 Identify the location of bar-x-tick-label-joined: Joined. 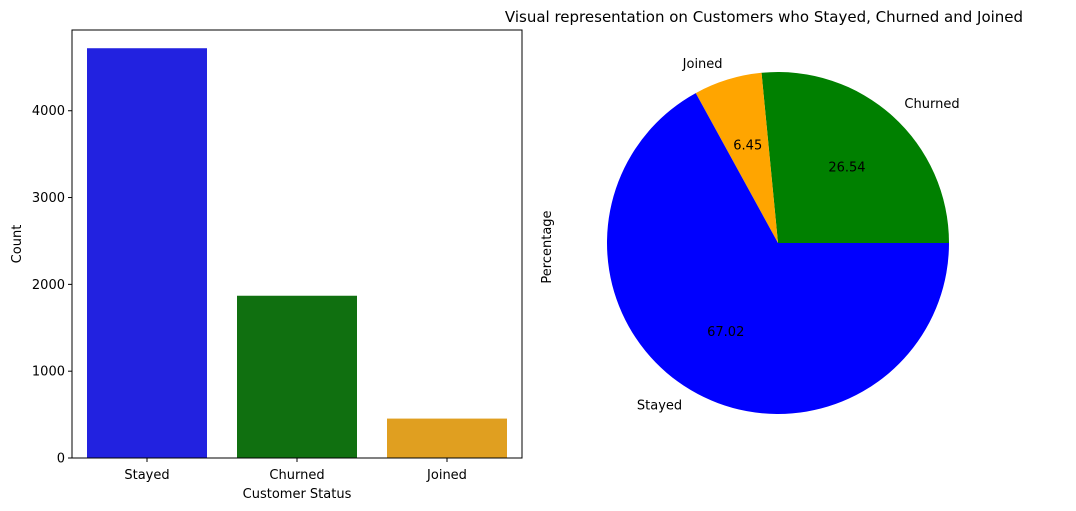
(446, 475).